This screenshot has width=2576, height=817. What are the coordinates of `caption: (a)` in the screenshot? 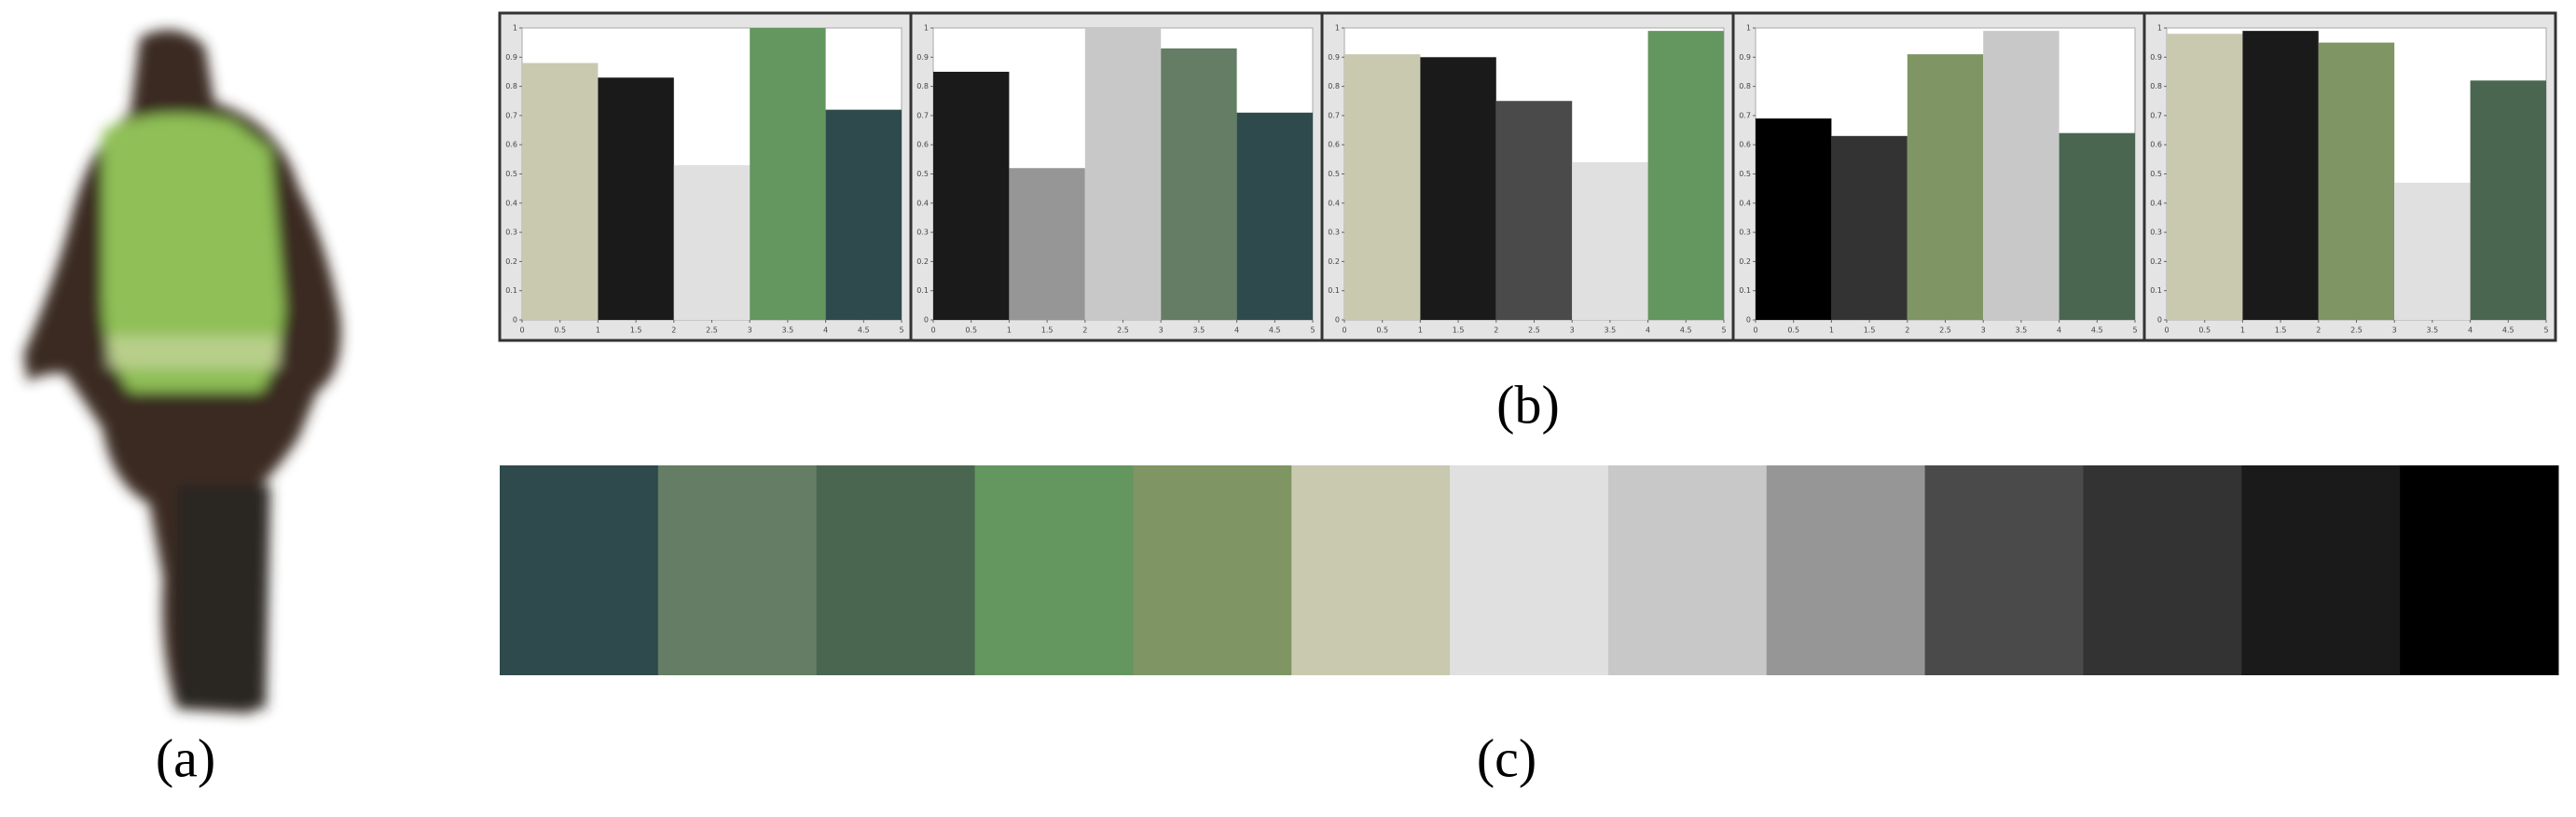 It's located at (185, 757).